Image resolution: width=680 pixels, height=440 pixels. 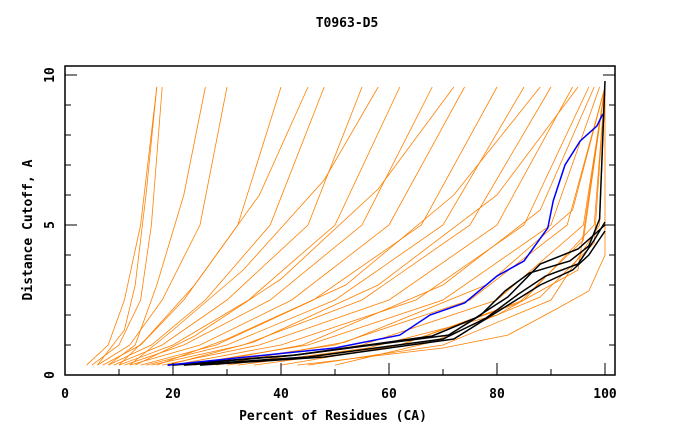 I want to click on y-axis-label: Distance Cutoff, A, so click(x=28, y=229).